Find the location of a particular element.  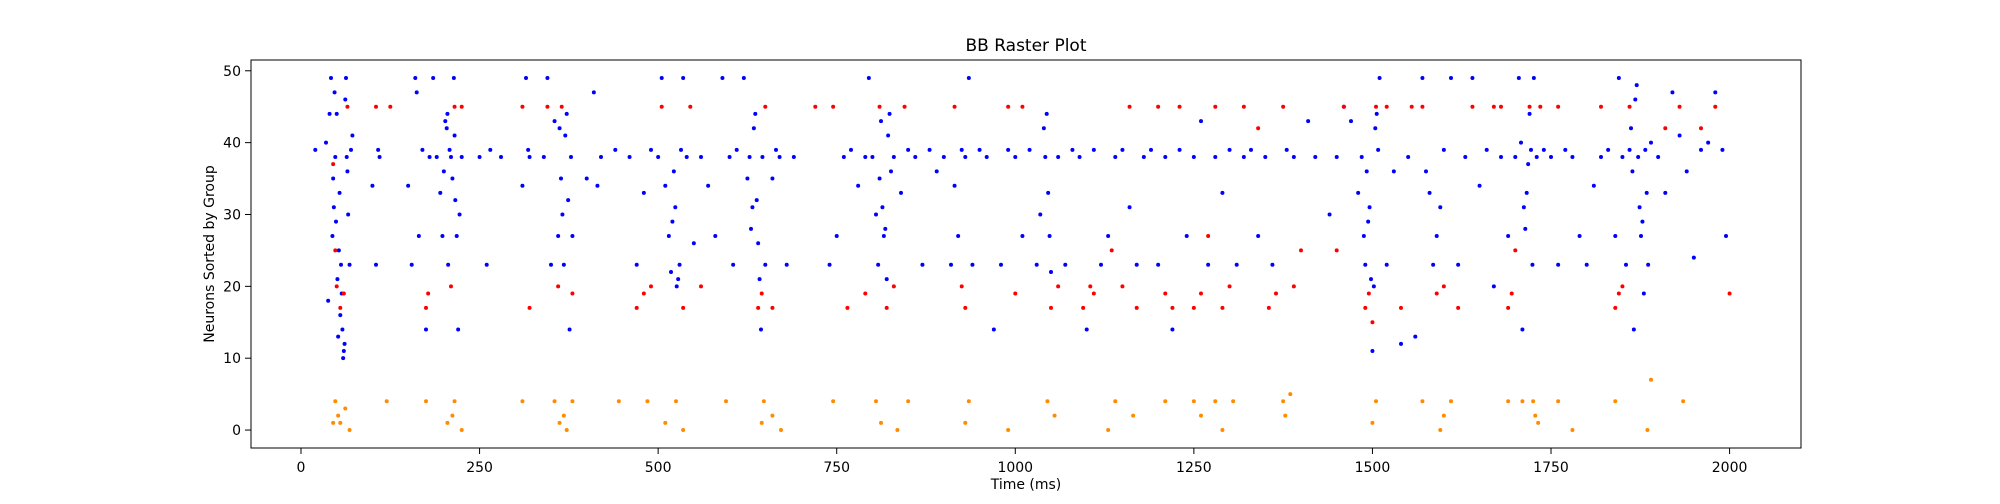

y-tick-label: 20 is located at coordinates (232, 287).